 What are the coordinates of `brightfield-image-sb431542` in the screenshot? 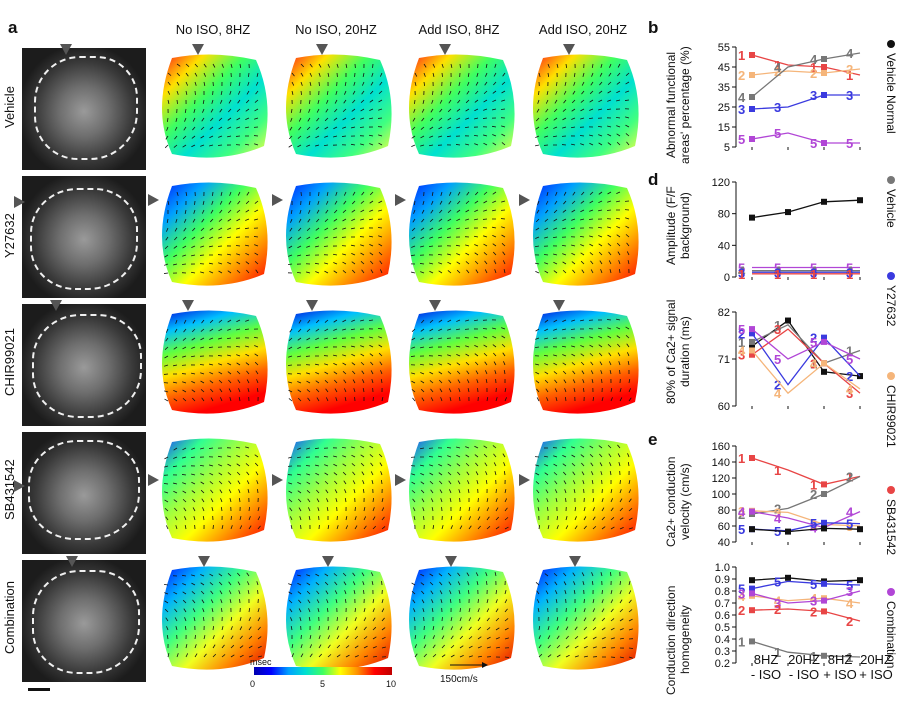 It's located at (84, 493).